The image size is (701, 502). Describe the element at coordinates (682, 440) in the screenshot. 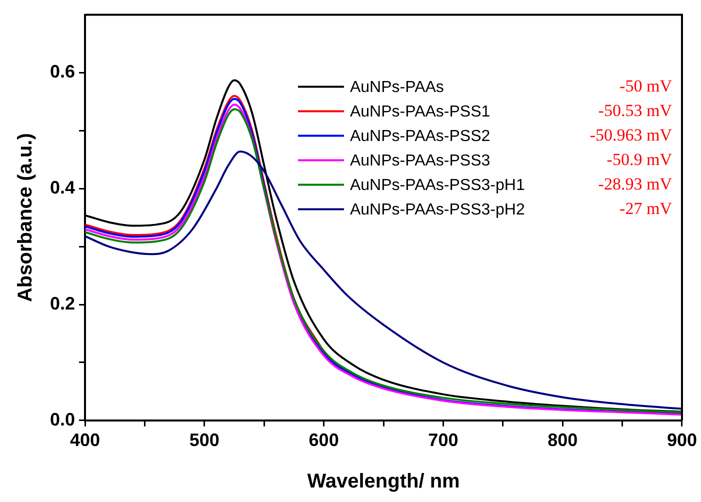

I see `x-tick-label: 900` at that location.